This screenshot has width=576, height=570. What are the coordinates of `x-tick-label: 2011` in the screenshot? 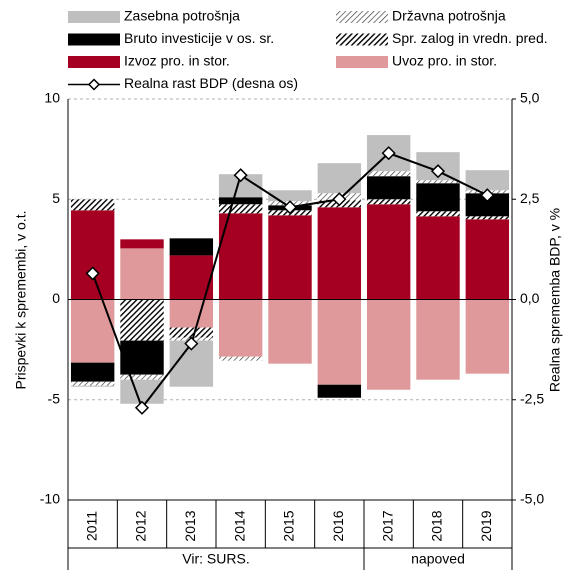 It's located at (91, 526).